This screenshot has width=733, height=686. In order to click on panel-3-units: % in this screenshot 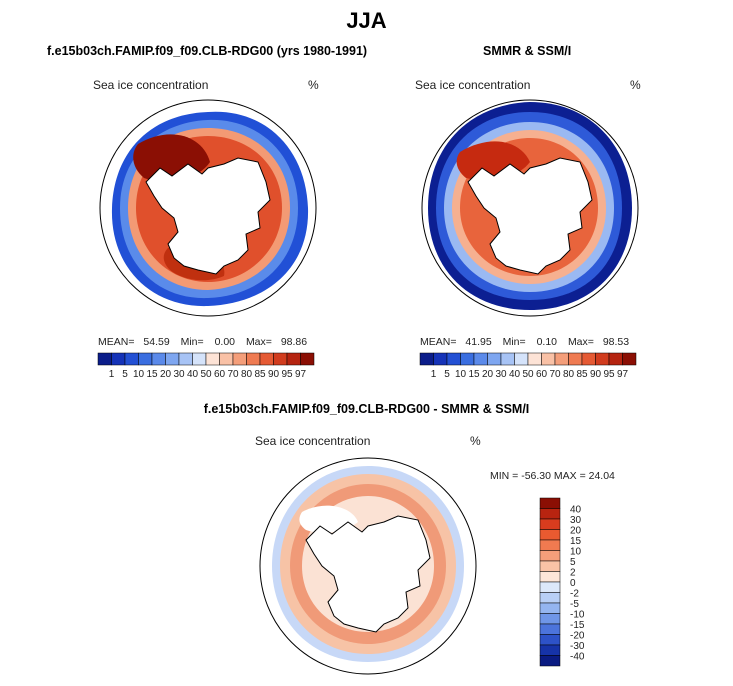, I will do `click(475, 441)`.